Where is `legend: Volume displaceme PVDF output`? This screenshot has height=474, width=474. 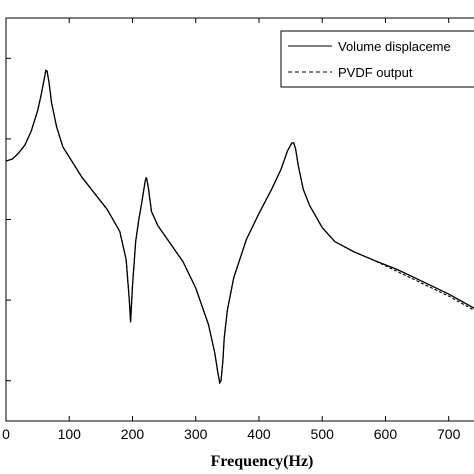
legend: Volume displaceme PVDF output is located at coordinates (377, 59).